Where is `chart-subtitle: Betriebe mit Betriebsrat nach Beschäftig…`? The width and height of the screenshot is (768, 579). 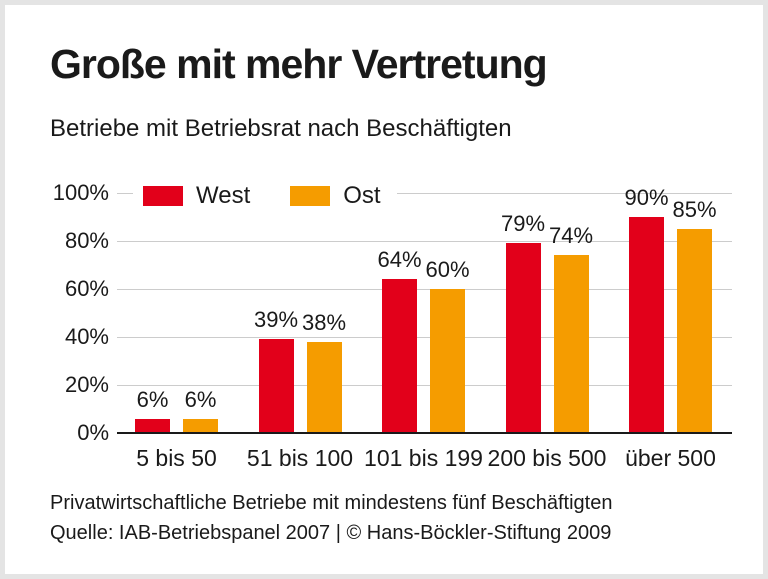 chart-subtitle: Betriebe mit Betriebsrat nach Beschäftig… is located at coordinates (281, 128).